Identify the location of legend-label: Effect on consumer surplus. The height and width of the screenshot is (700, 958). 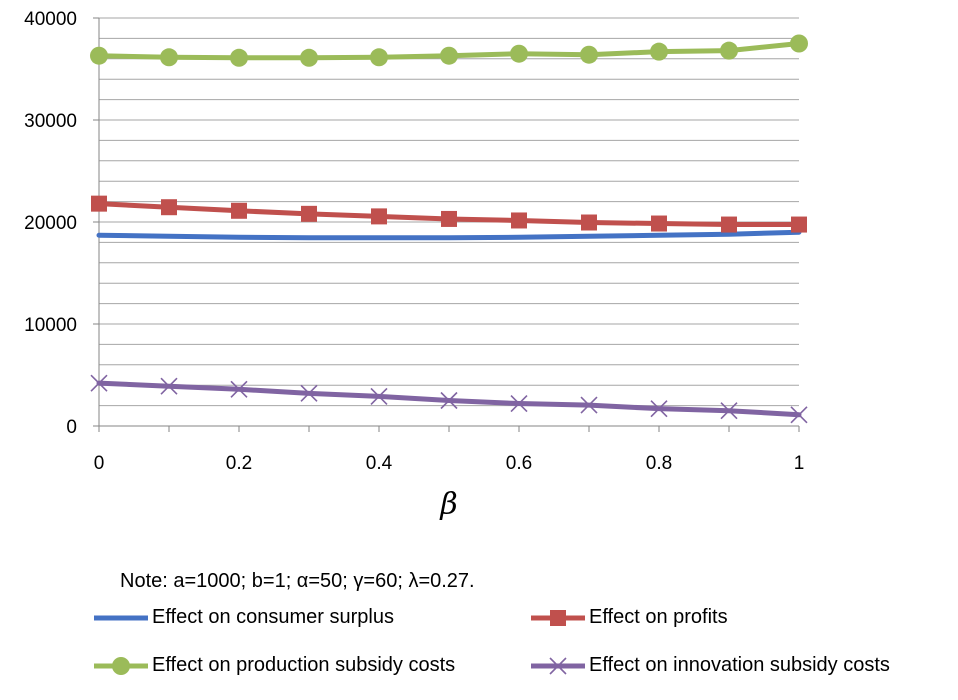
(273, 616).